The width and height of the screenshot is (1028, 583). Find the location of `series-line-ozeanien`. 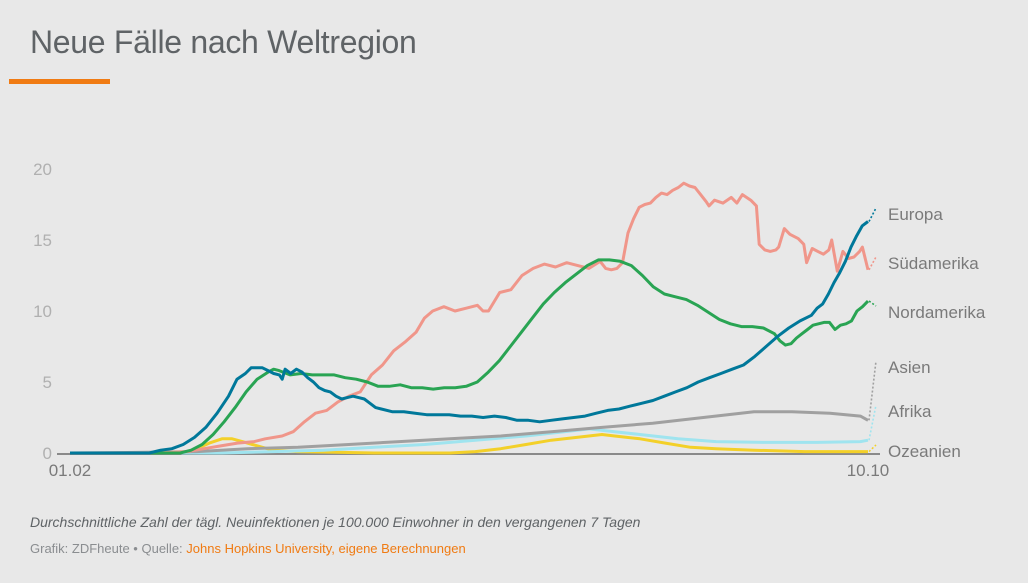

series-line-ozeanien is located at coordinates (469, 444).